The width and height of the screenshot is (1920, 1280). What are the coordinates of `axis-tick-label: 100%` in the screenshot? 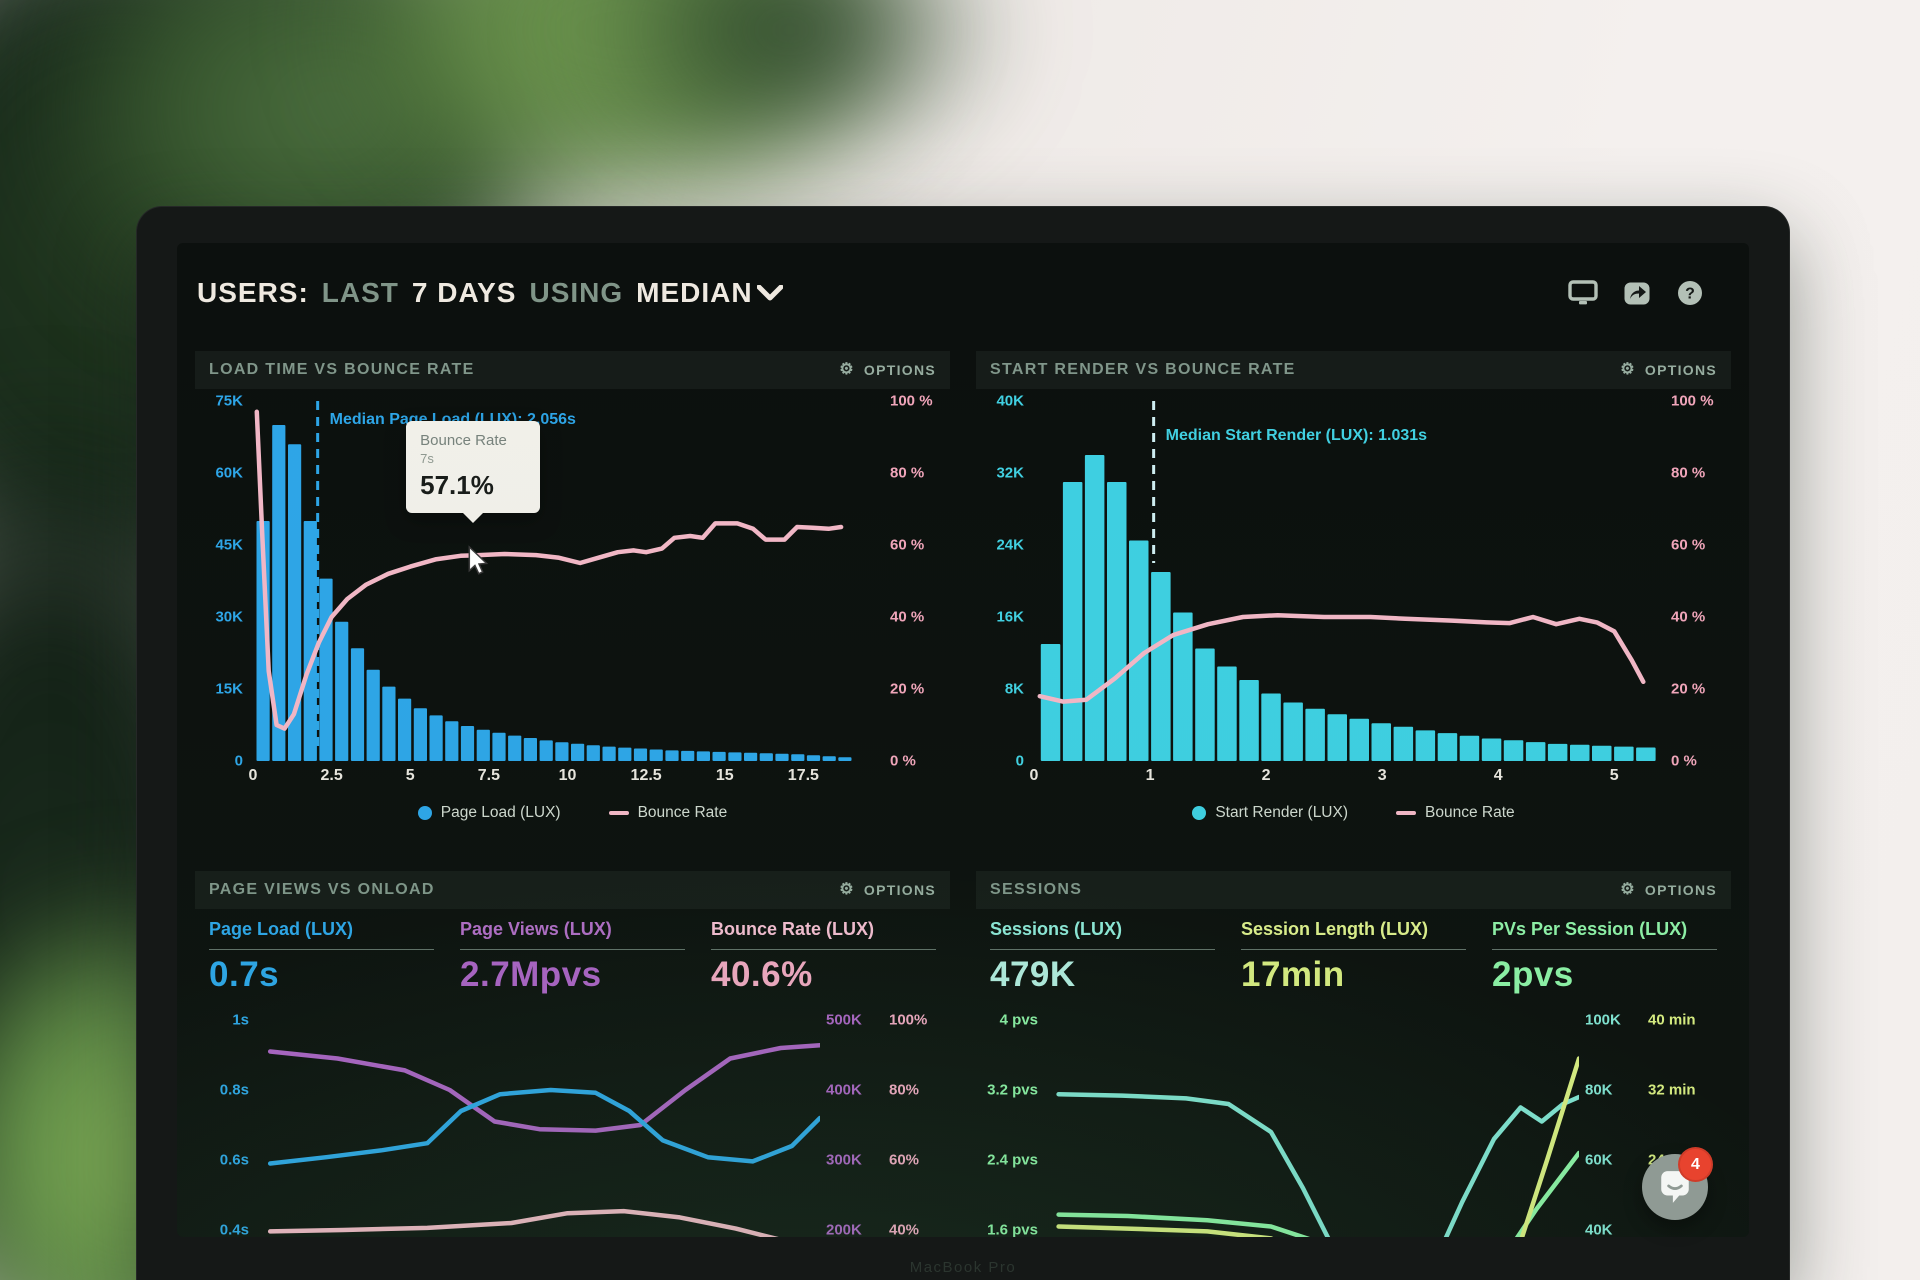 It's located at (908, 1020).